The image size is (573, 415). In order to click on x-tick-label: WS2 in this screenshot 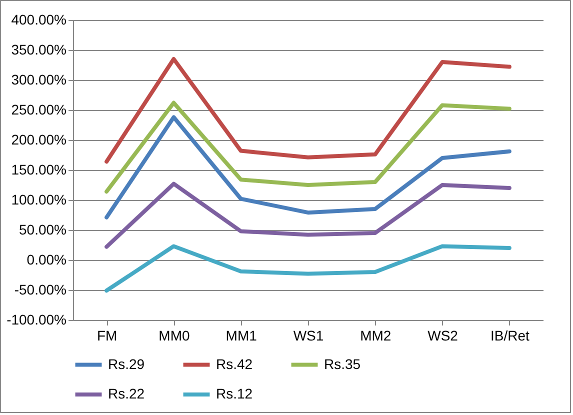, I will do `click(443, 336)`.